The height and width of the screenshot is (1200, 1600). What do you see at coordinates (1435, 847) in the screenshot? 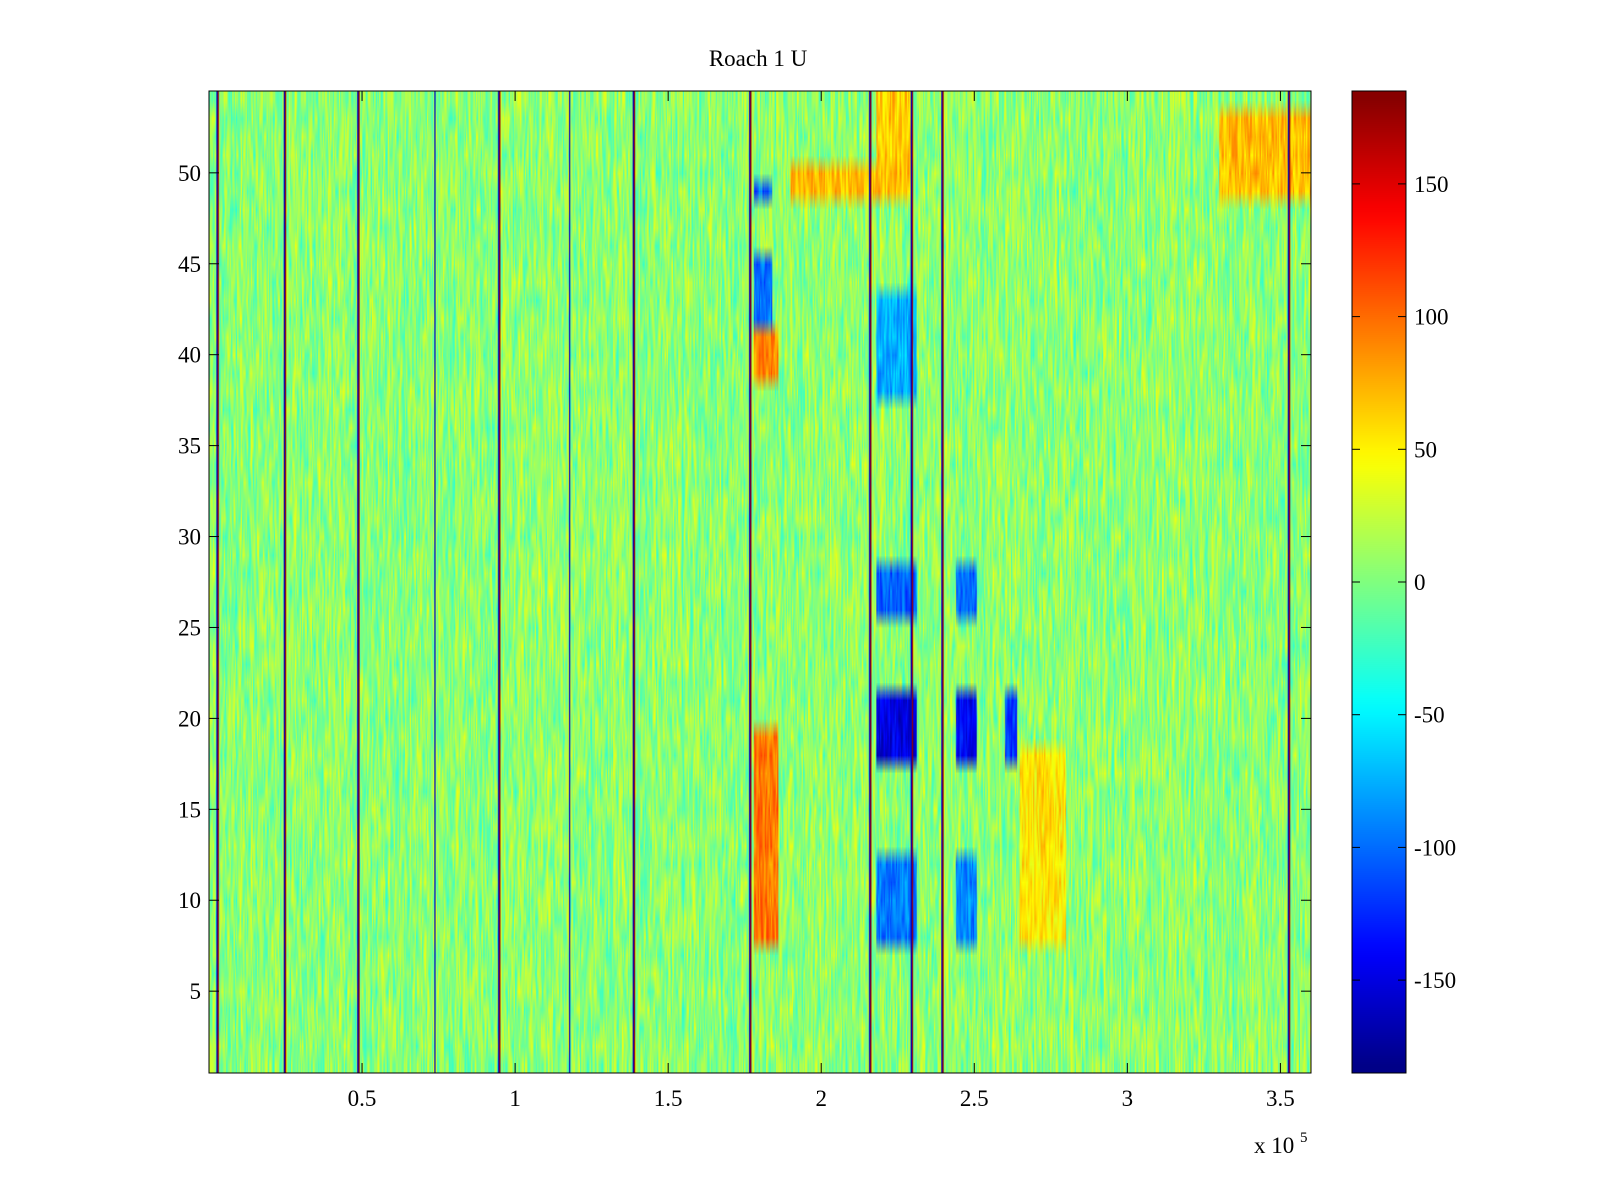
I see `colorbar-tick-label: -100` at bounding box center [1435, 847].